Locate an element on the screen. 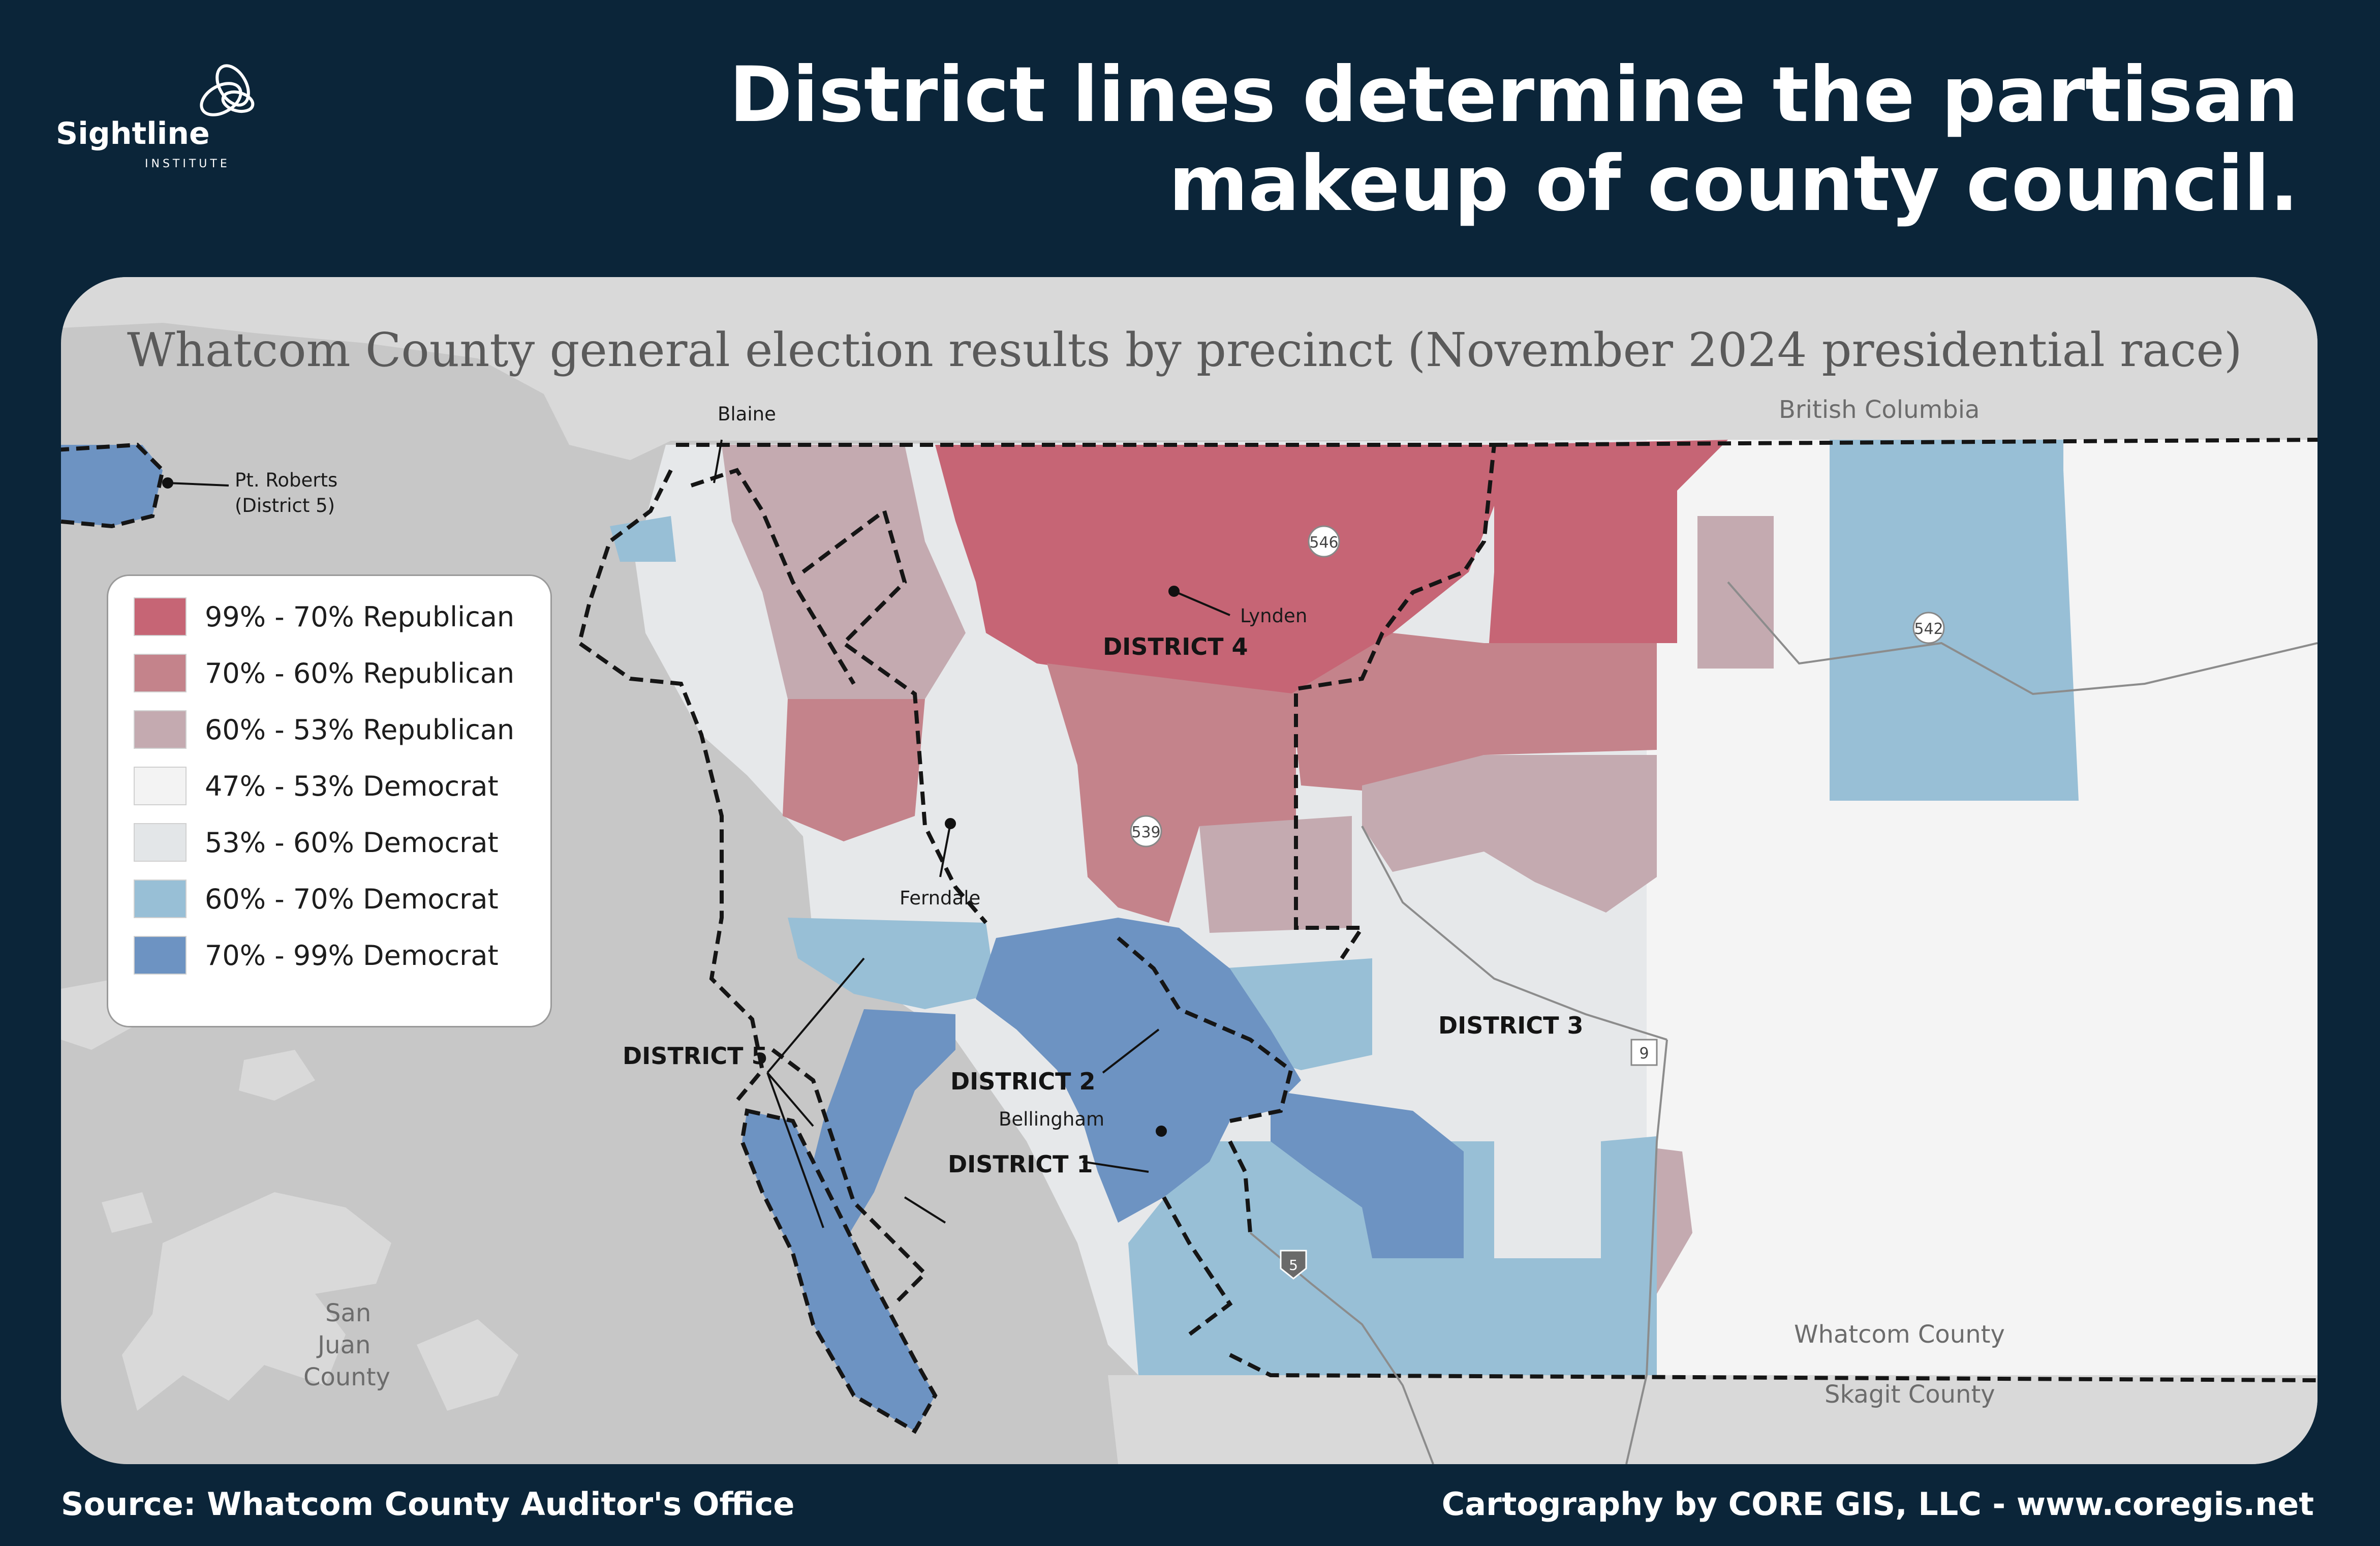  logo-subtitle: INSTITUTE is located at coordinates (187, 164).